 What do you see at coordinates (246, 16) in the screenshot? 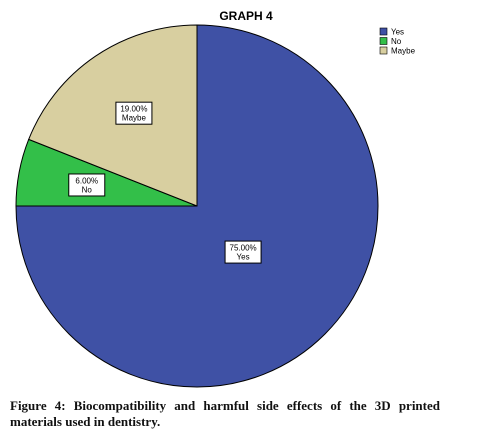
I see `chart-title: GRAPH 4` at bounding box center [246, 16].